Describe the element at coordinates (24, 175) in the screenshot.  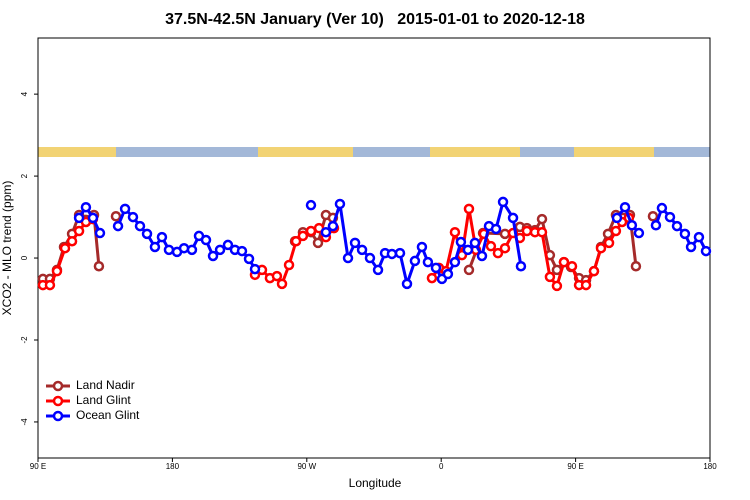
I see `y-tick-label: 2` at that location.